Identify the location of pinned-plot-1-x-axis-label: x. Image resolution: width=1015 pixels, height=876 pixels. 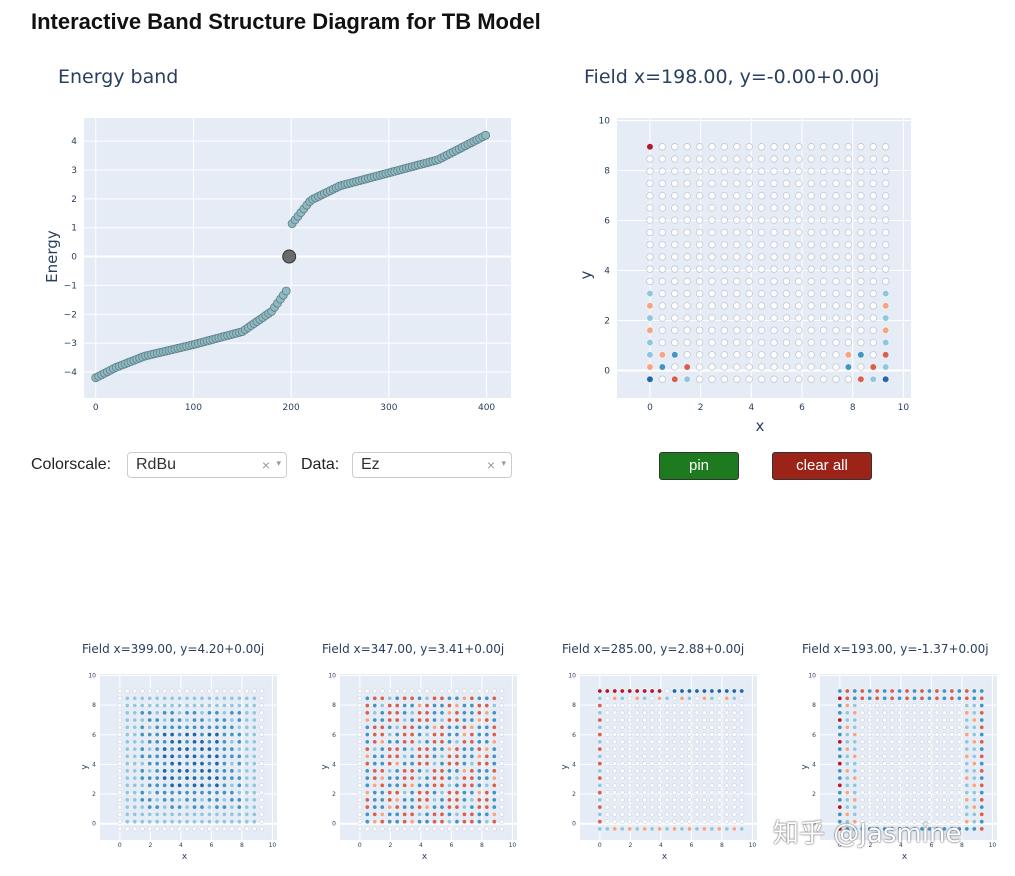
(185, 857).